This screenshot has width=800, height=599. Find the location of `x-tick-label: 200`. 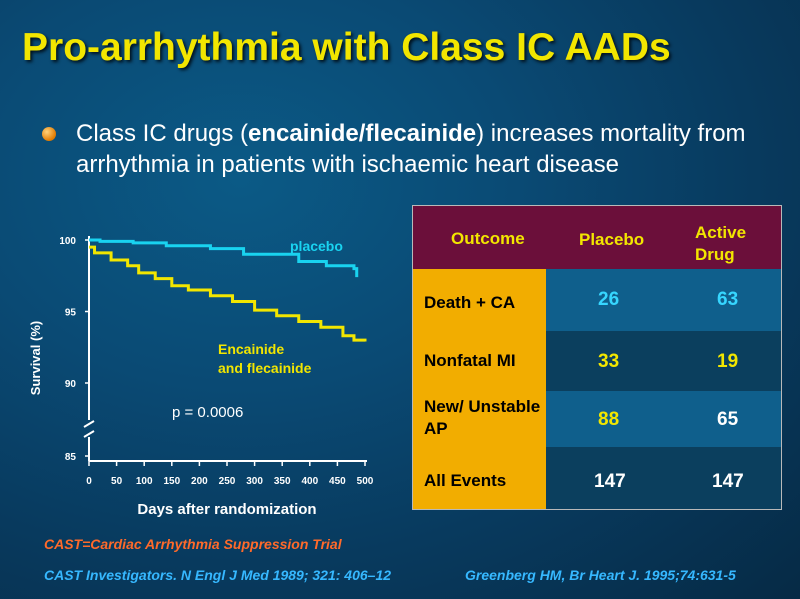

x-tick-label: 200 is located at coordinates (199, 481).